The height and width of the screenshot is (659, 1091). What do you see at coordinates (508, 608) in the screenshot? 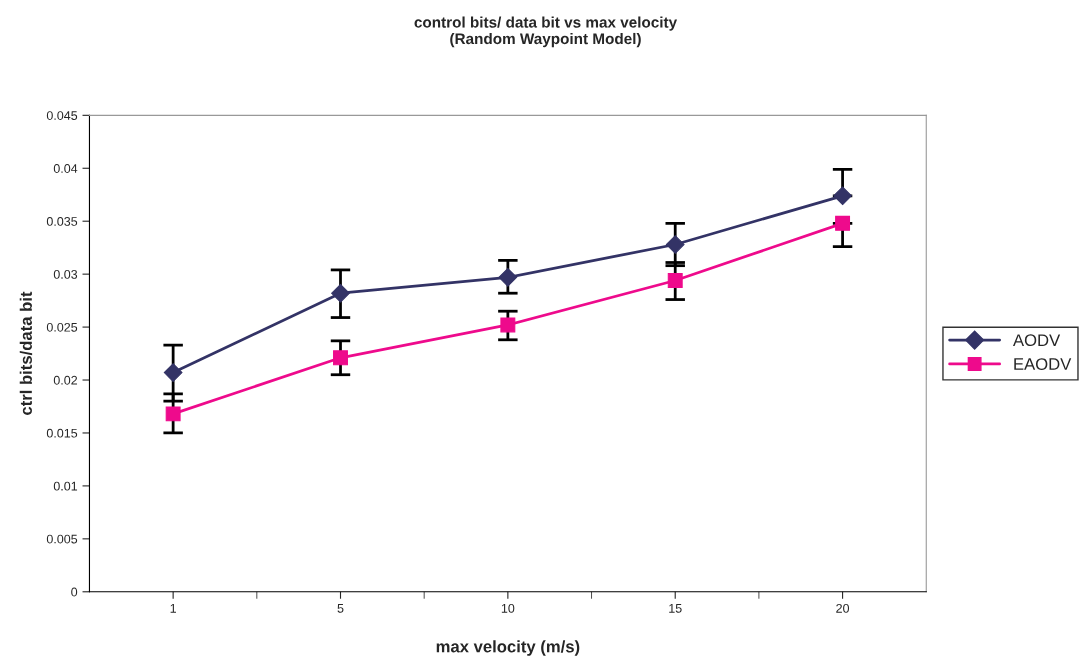
I see `x-tick-label: 10` at bounding box center [508, 608].